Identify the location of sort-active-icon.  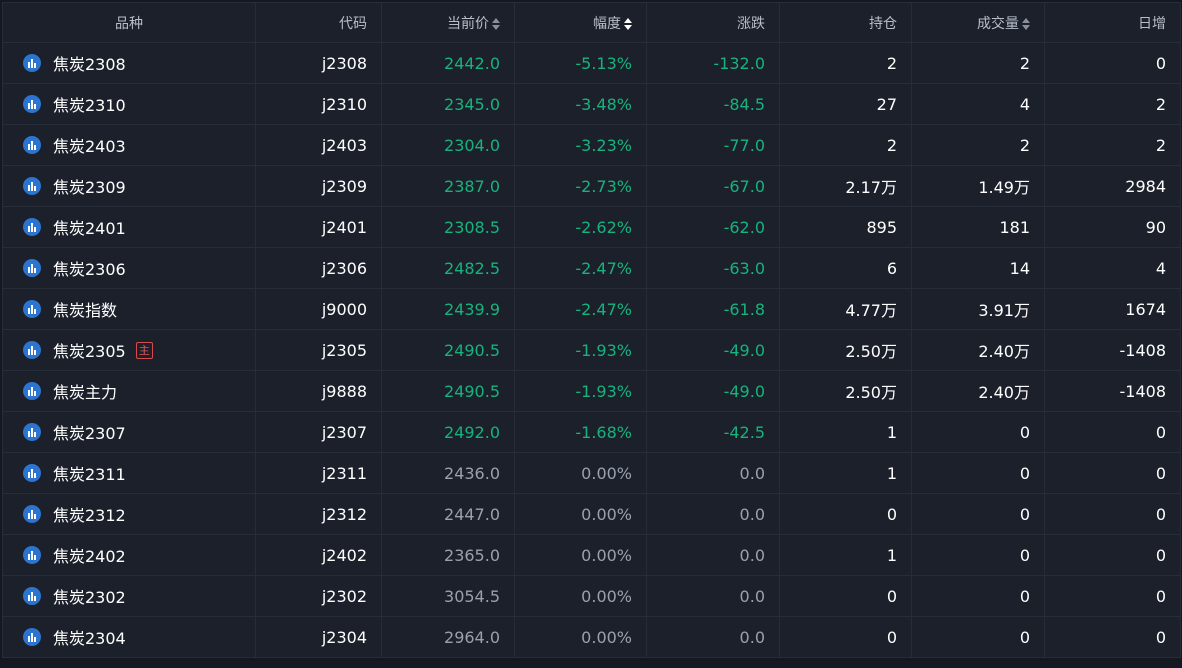
(628, 23).